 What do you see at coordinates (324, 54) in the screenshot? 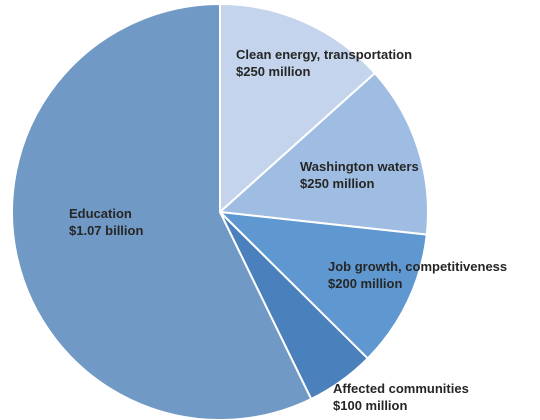
I see `slice-label-clean-energy-name: Clean energy, transportation` at bounding box center [324, 54].